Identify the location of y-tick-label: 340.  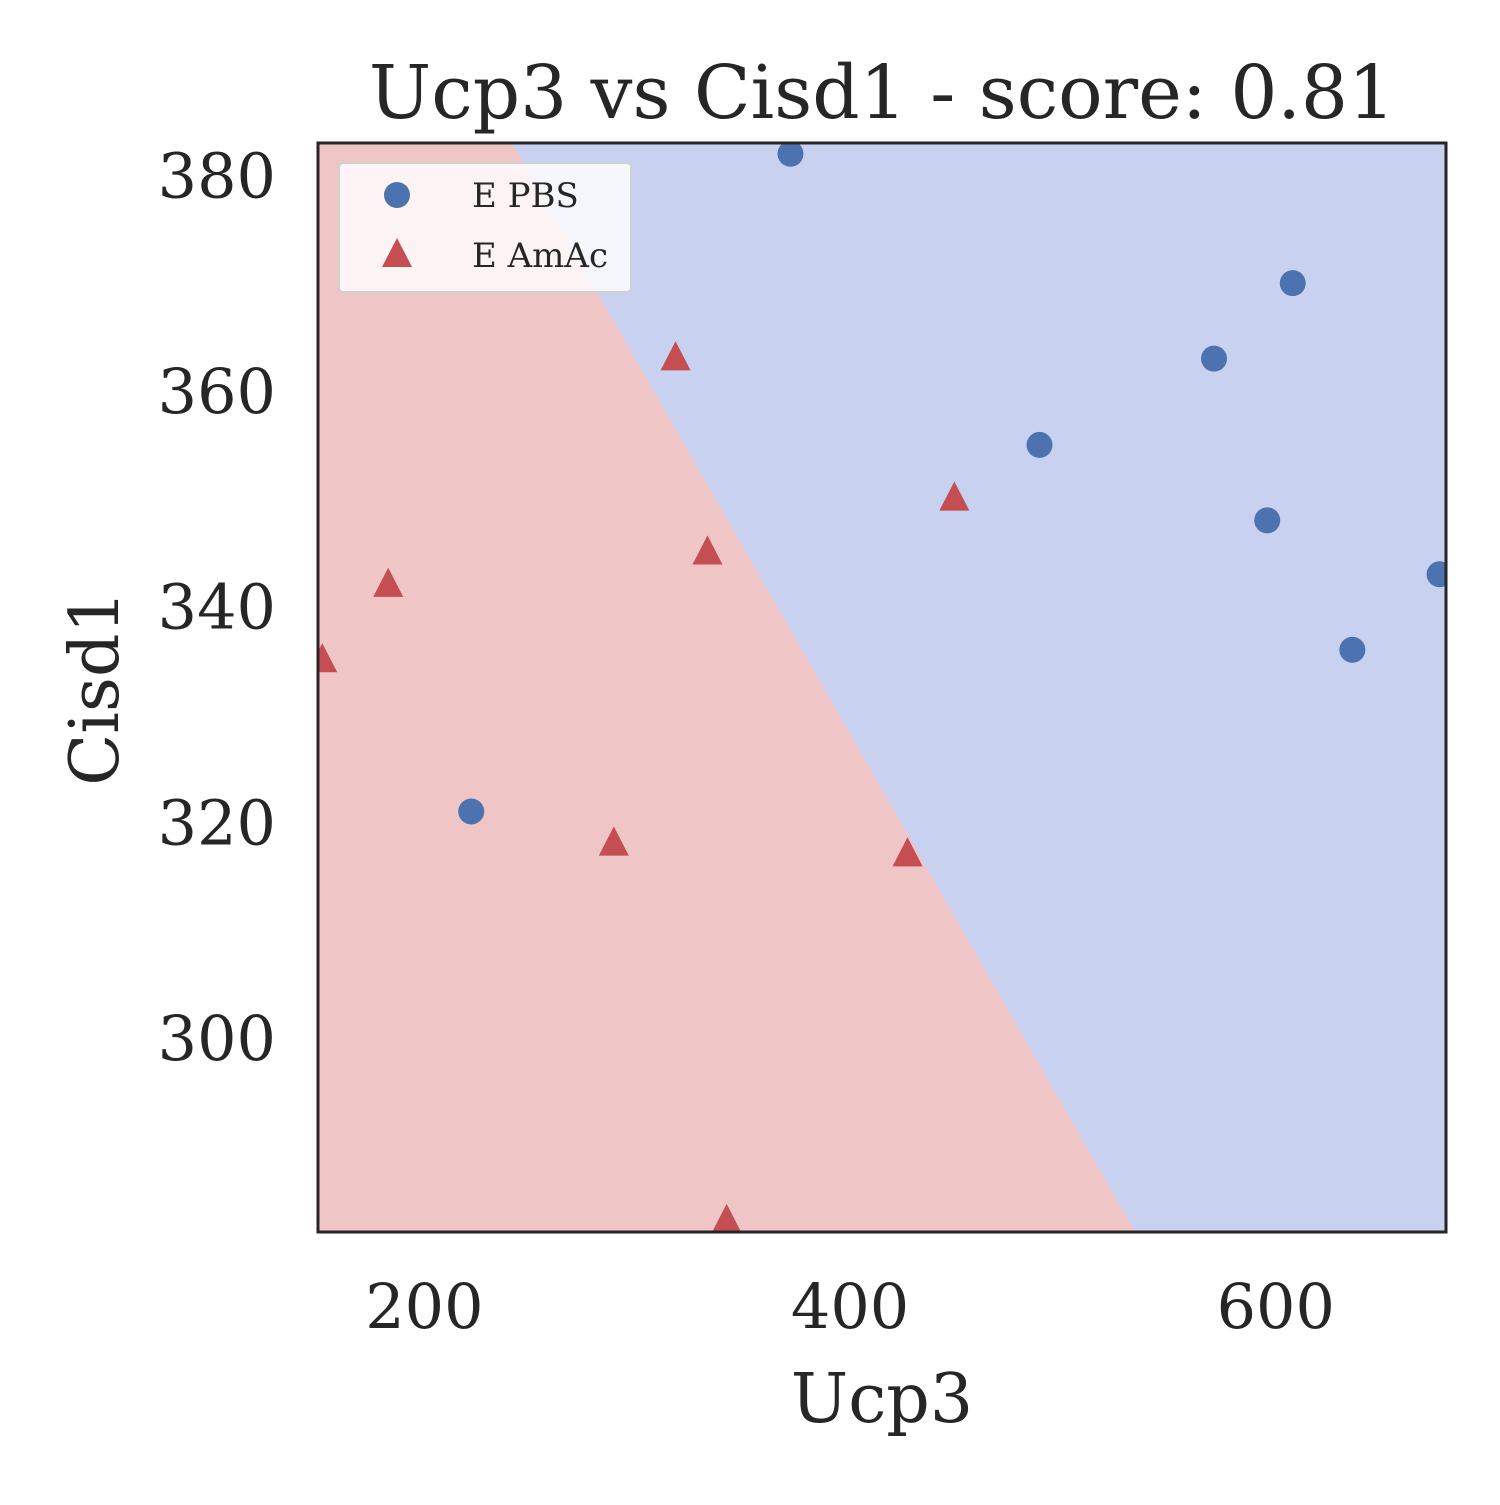
(217, 607).